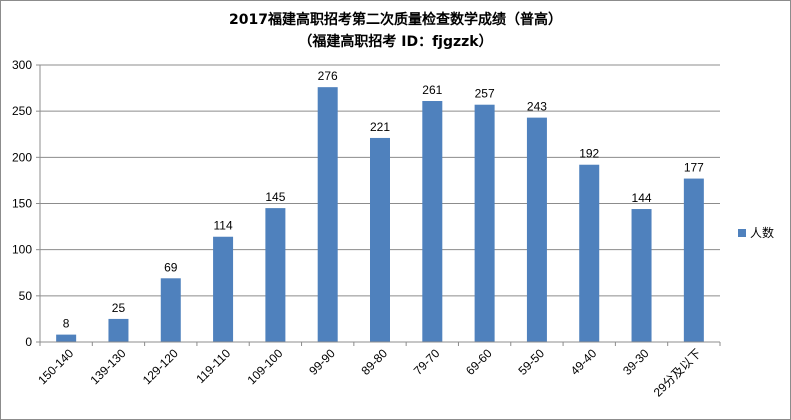  Describe the element at coordinates (322, 362) in the screenshot. I see `x-tick-label: 99-90` at that location.